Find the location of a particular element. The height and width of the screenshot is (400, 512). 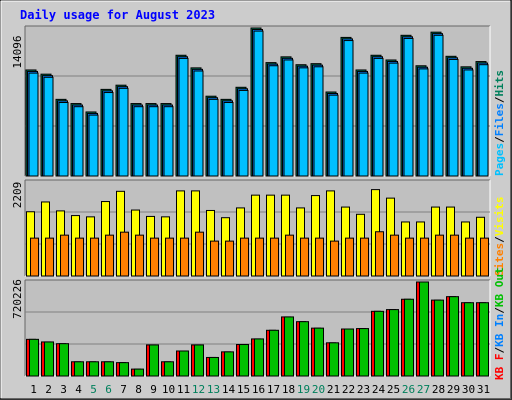

x-label-day: 20 is located at coordinates (318, 389).